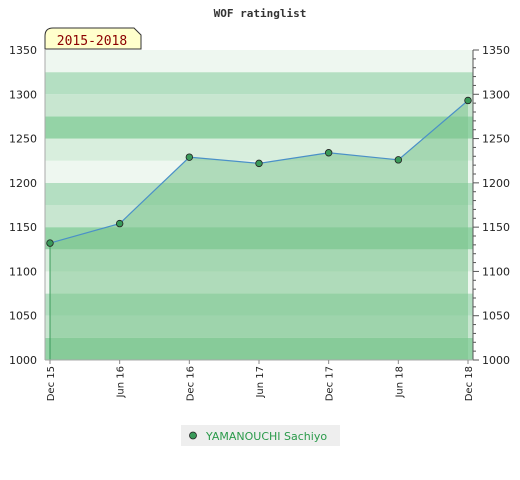 The height and width of the screenshot is (480, 520). What do you see at coordinates (469, 383) in the screenshot?
I see `x-tick-label: Dec 18` at bounding box center [469, 383].